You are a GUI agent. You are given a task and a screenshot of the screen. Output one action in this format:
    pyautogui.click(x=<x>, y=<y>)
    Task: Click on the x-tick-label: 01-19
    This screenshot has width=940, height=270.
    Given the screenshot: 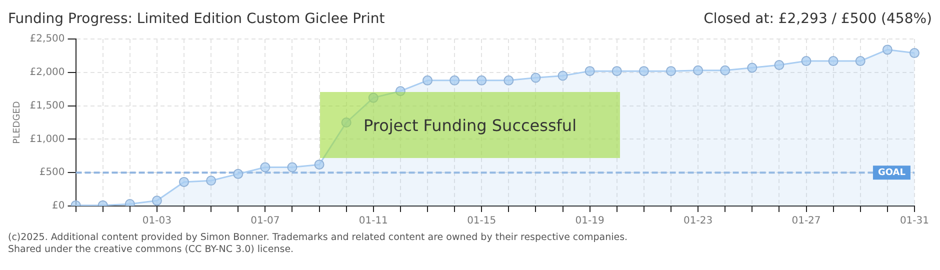 What is the action you would take?
    pyautogui.click(x=589, y=221)
    